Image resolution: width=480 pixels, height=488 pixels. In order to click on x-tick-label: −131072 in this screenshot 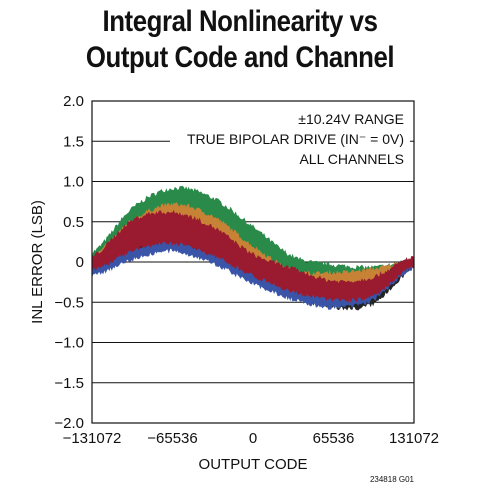, I will do `click(92, 438)`.